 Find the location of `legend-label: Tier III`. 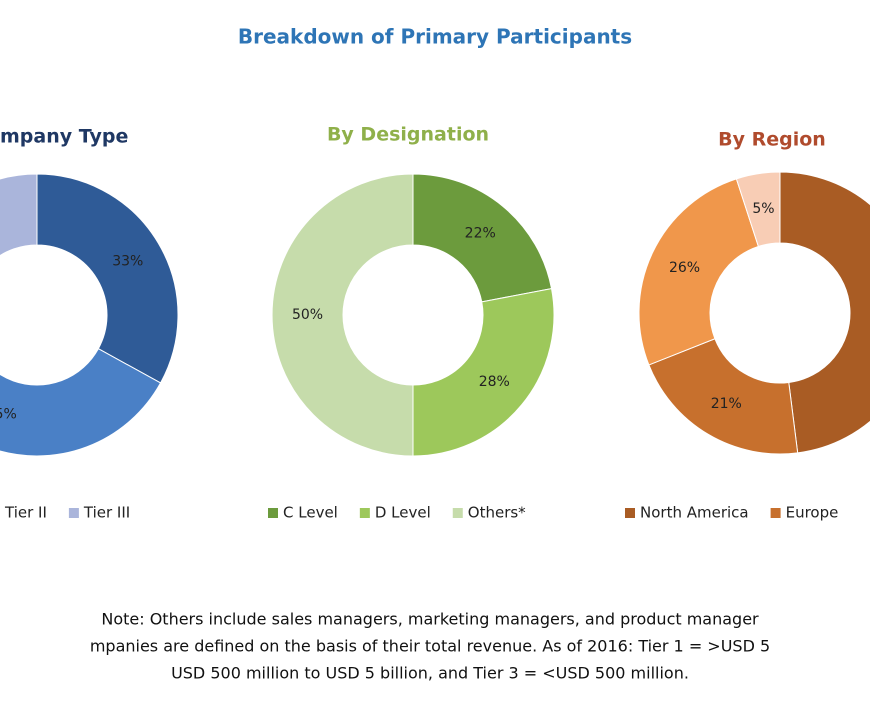

legend-label: Tier III is located at coordinates (106, 513).